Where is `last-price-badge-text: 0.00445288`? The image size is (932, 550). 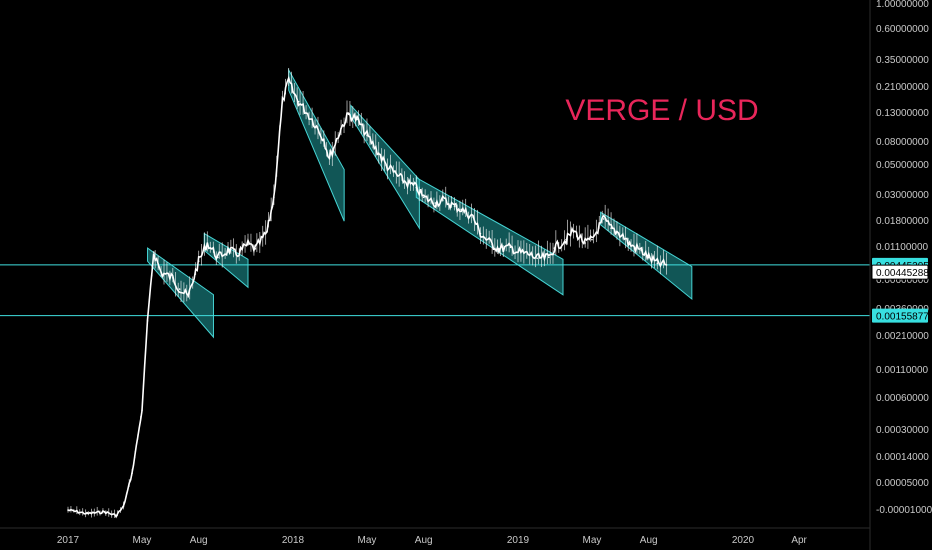
last-price-badge-text: 0.00445288 is located at coordinates (902, 273).